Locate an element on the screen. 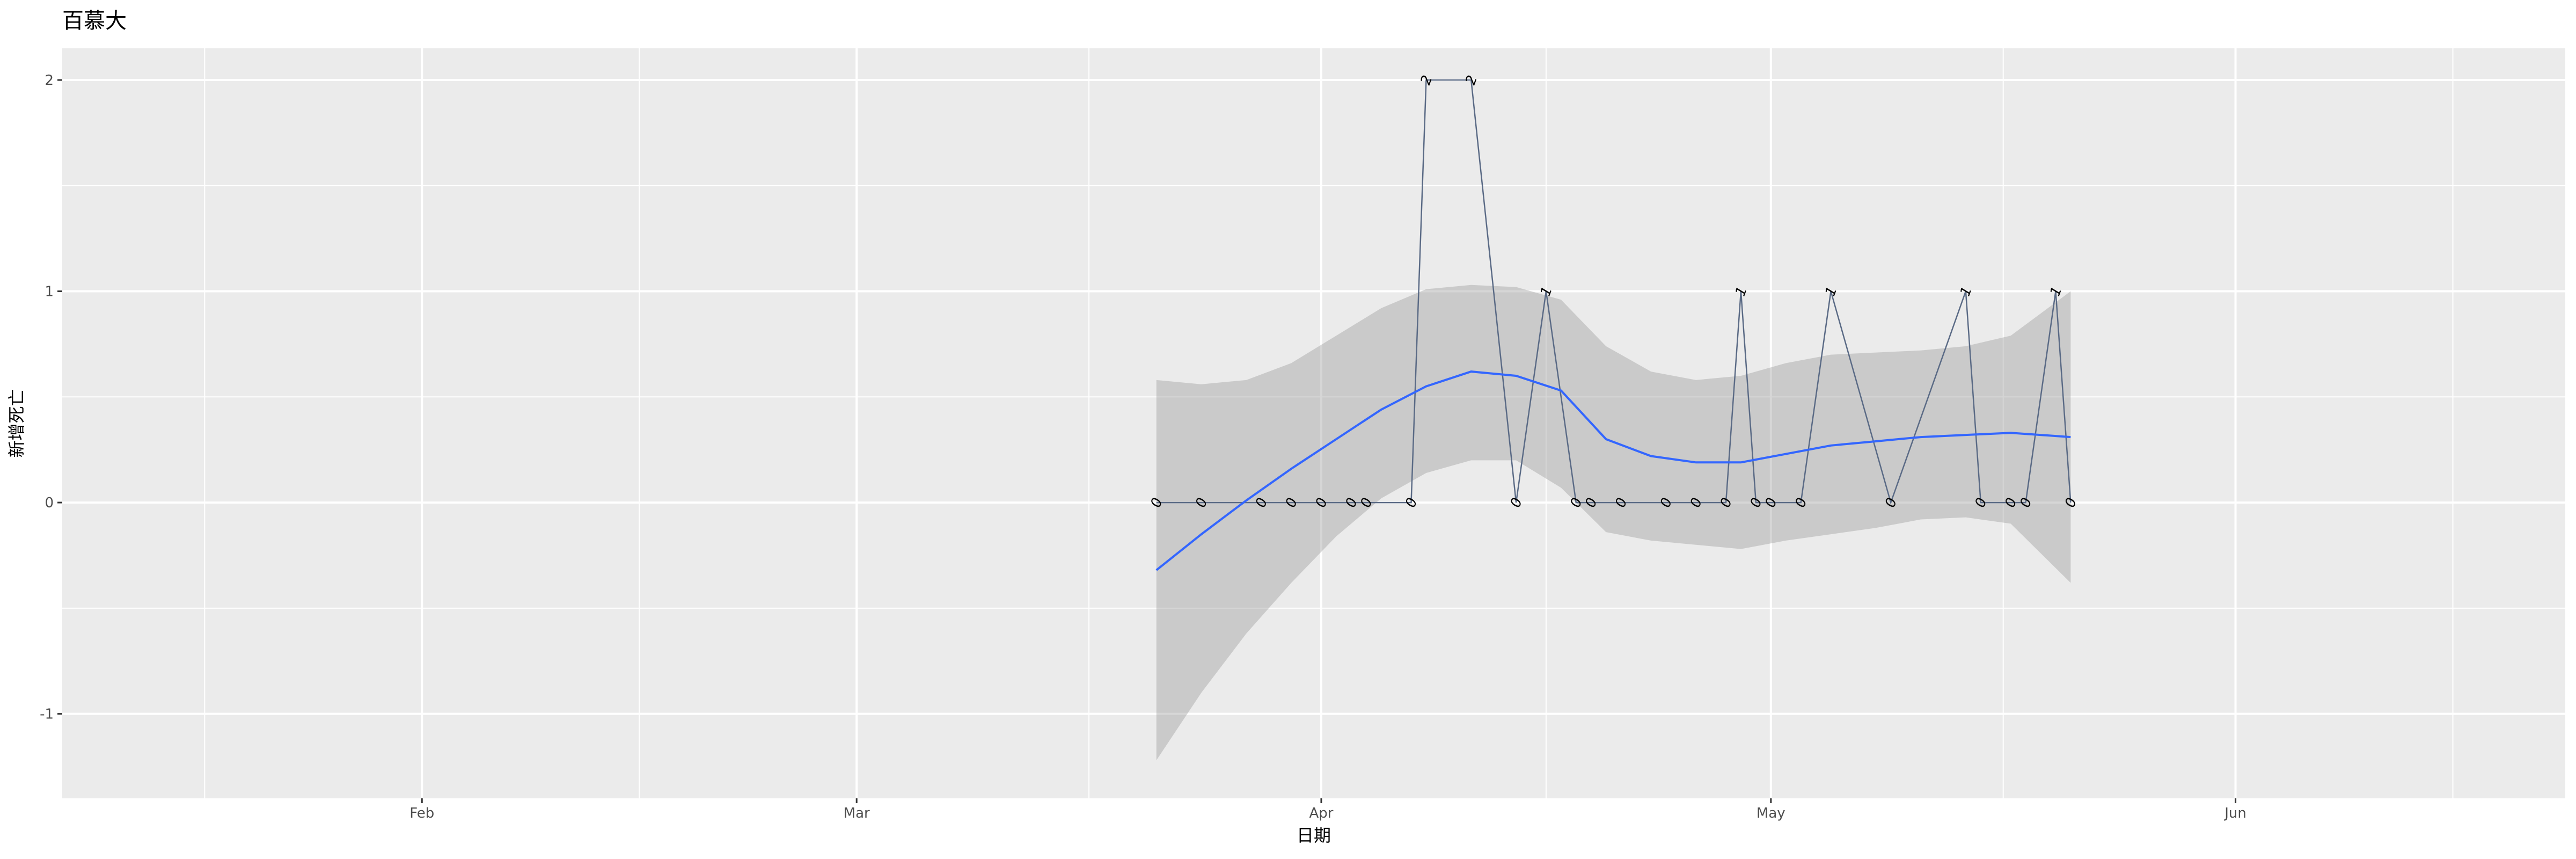 The width and height of the screenshot is (2576, 859). smooth-trend-line is located at coordinates (1613, 470).